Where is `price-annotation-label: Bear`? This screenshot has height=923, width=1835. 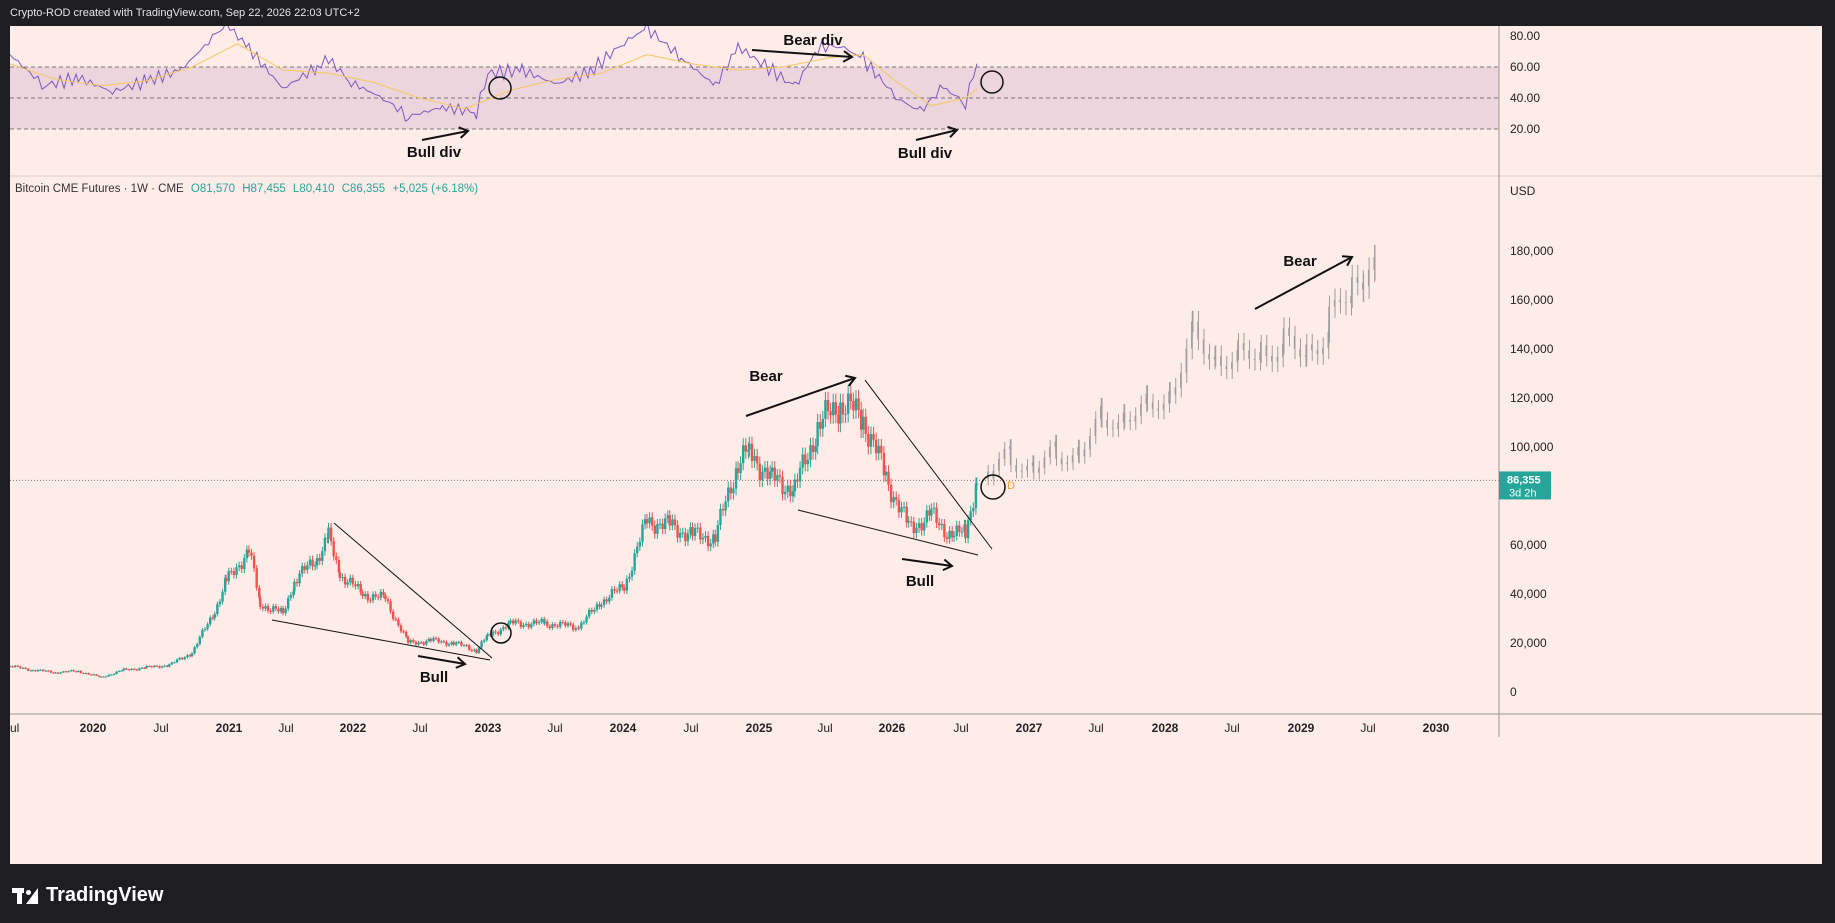
price-annotation-label: Bear is located at coordinates (1300, 261).